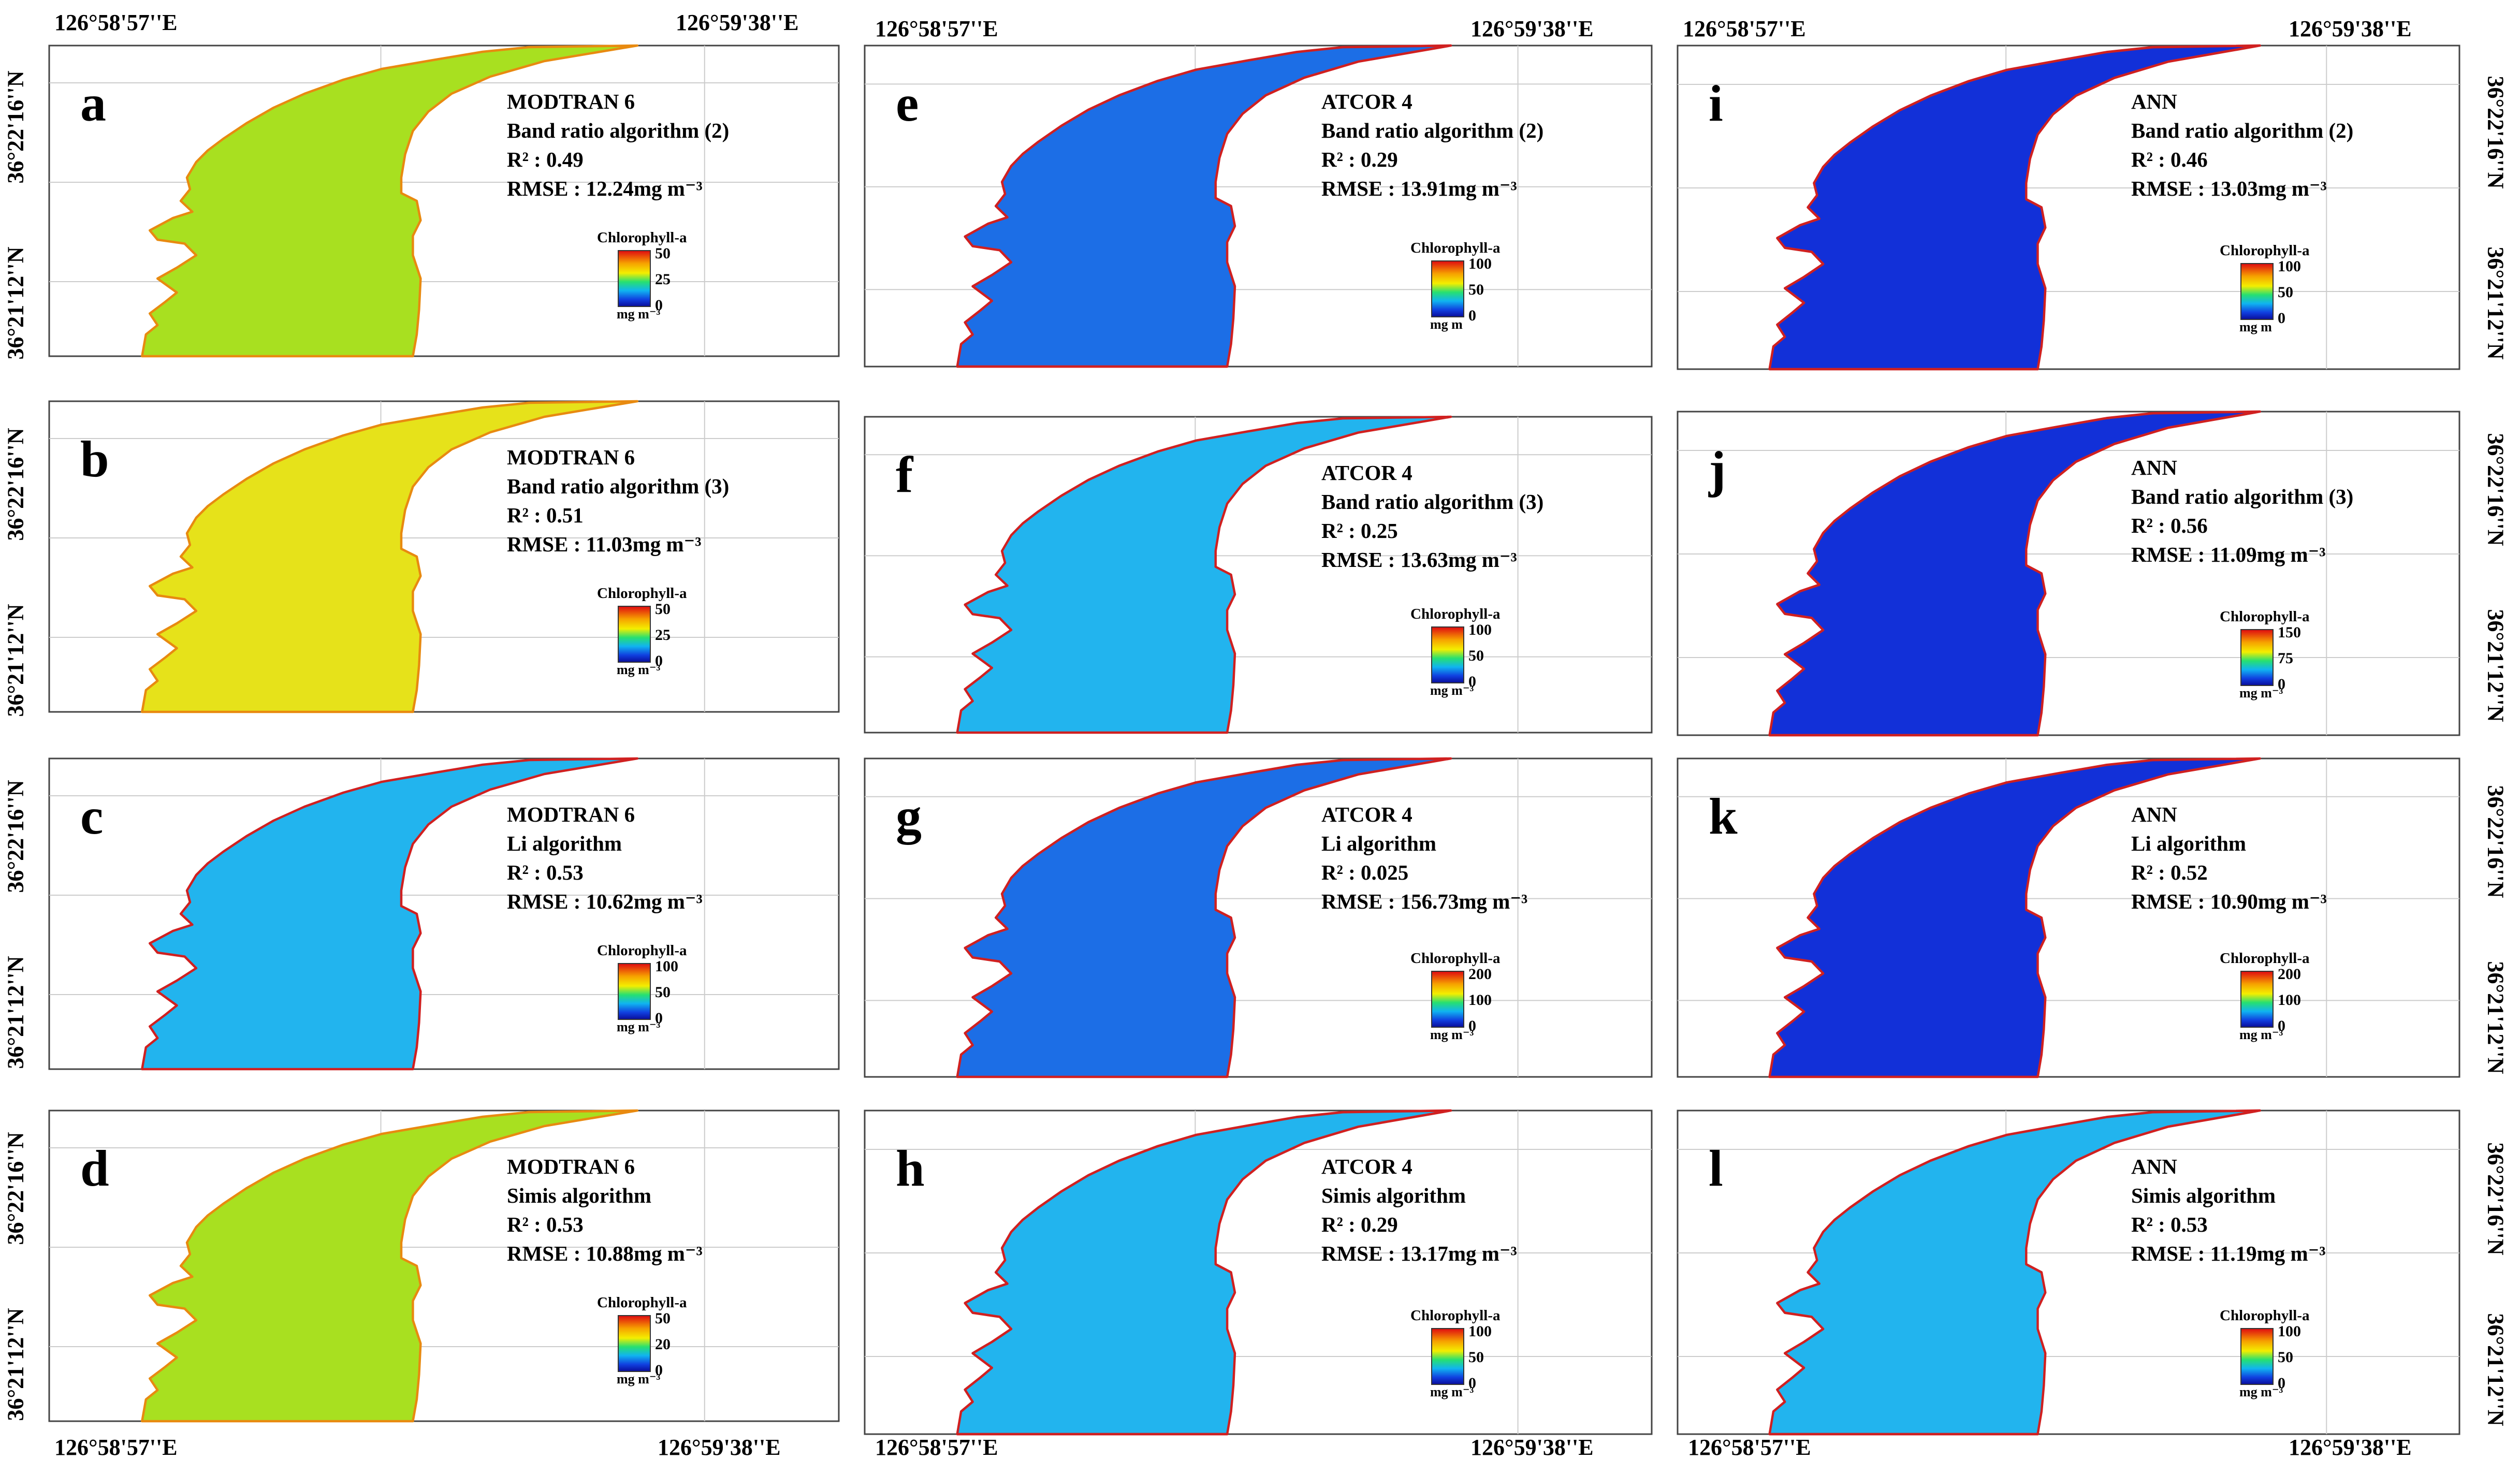 The height and width of the screenshot is (1474, 2520). What do you see at coordinates (2350, 29) in the screenshot?
I see `top-lon-east-col3: 126°59'38''E` at bounding box center [2350, 29].